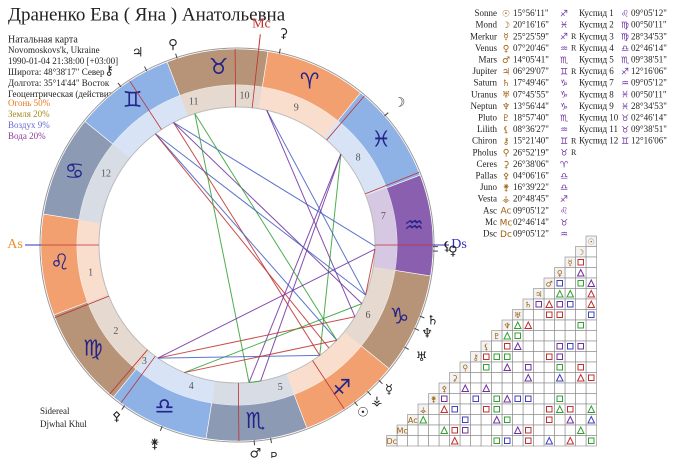 Image resolution: width=699 pixels, height=458 pixels. What do you see at coordinates (506, 212) in the screenshot?
I see `planet-symbol: Ac` at bounding box center [506, 212].